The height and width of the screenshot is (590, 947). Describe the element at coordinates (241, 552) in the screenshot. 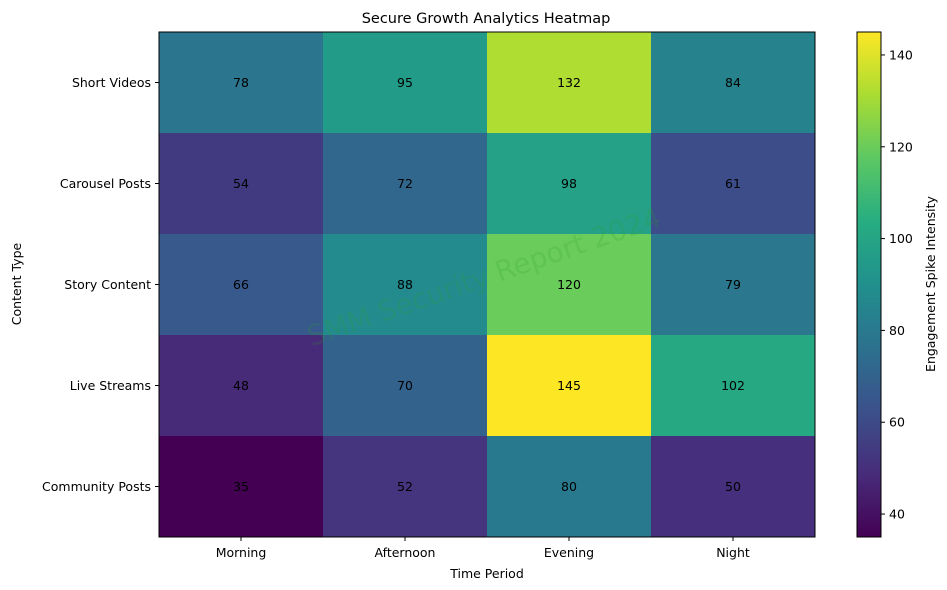

I see `x-tick-label: Morning` at that location.